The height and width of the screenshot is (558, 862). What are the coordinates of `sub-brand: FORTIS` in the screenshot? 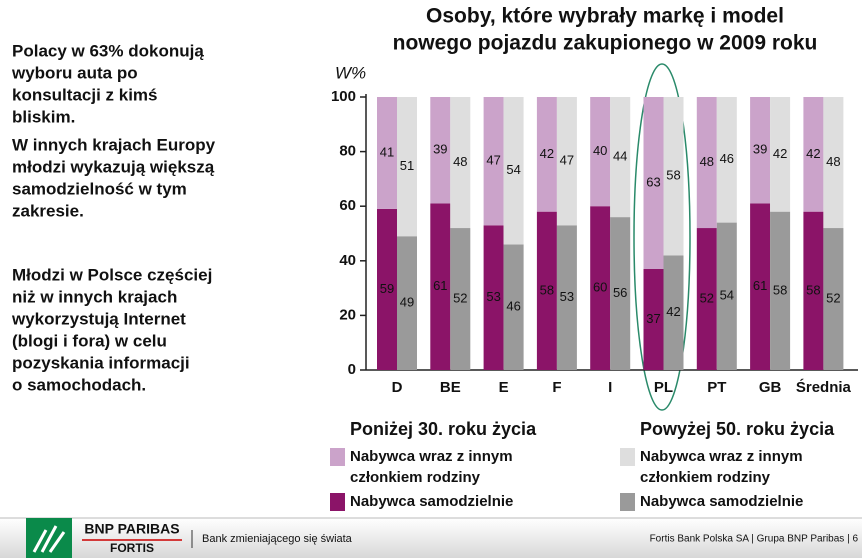 It's located at (132, 548).